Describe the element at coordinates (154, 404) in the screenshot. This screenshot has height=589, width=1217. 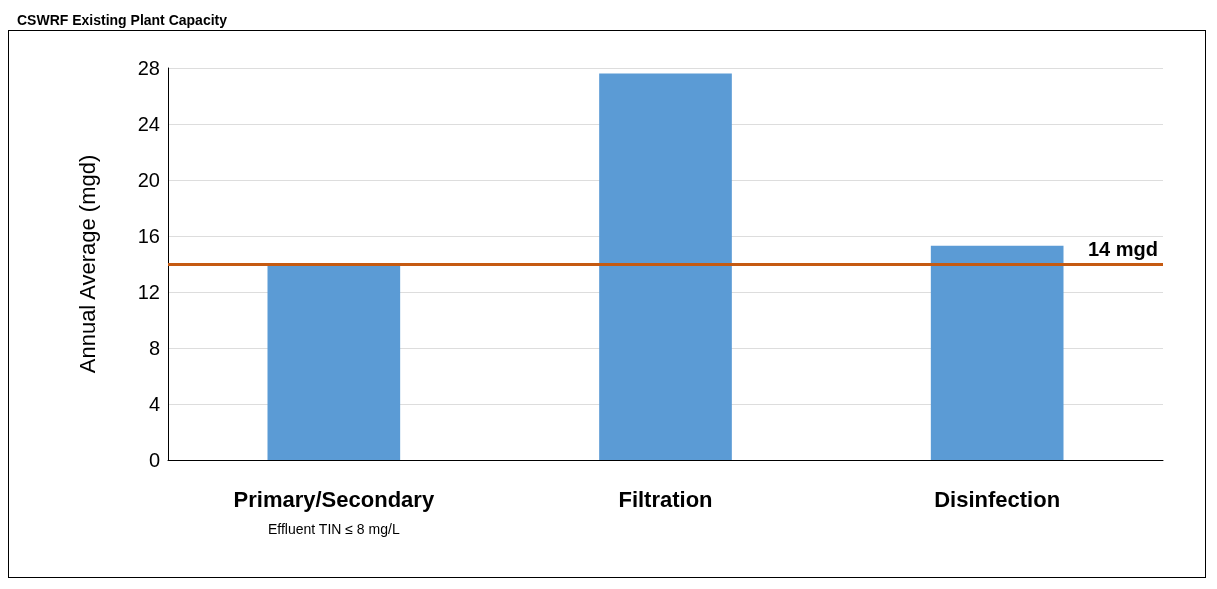
I see `y-tick-label: 4` at that location.